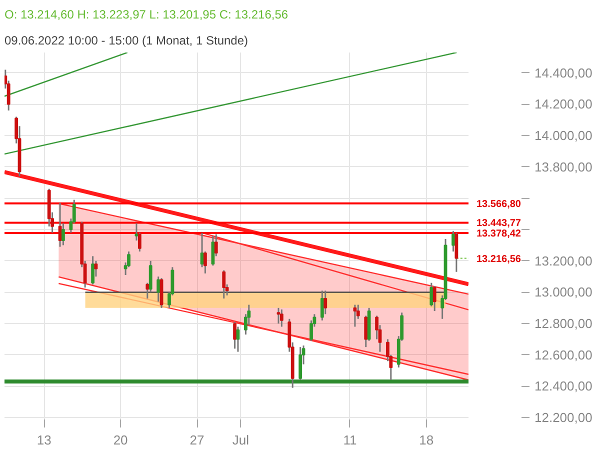 The width and height of the screenshot is (595, 450). I want to click on x-tick-label: 11, so click(350, 440).